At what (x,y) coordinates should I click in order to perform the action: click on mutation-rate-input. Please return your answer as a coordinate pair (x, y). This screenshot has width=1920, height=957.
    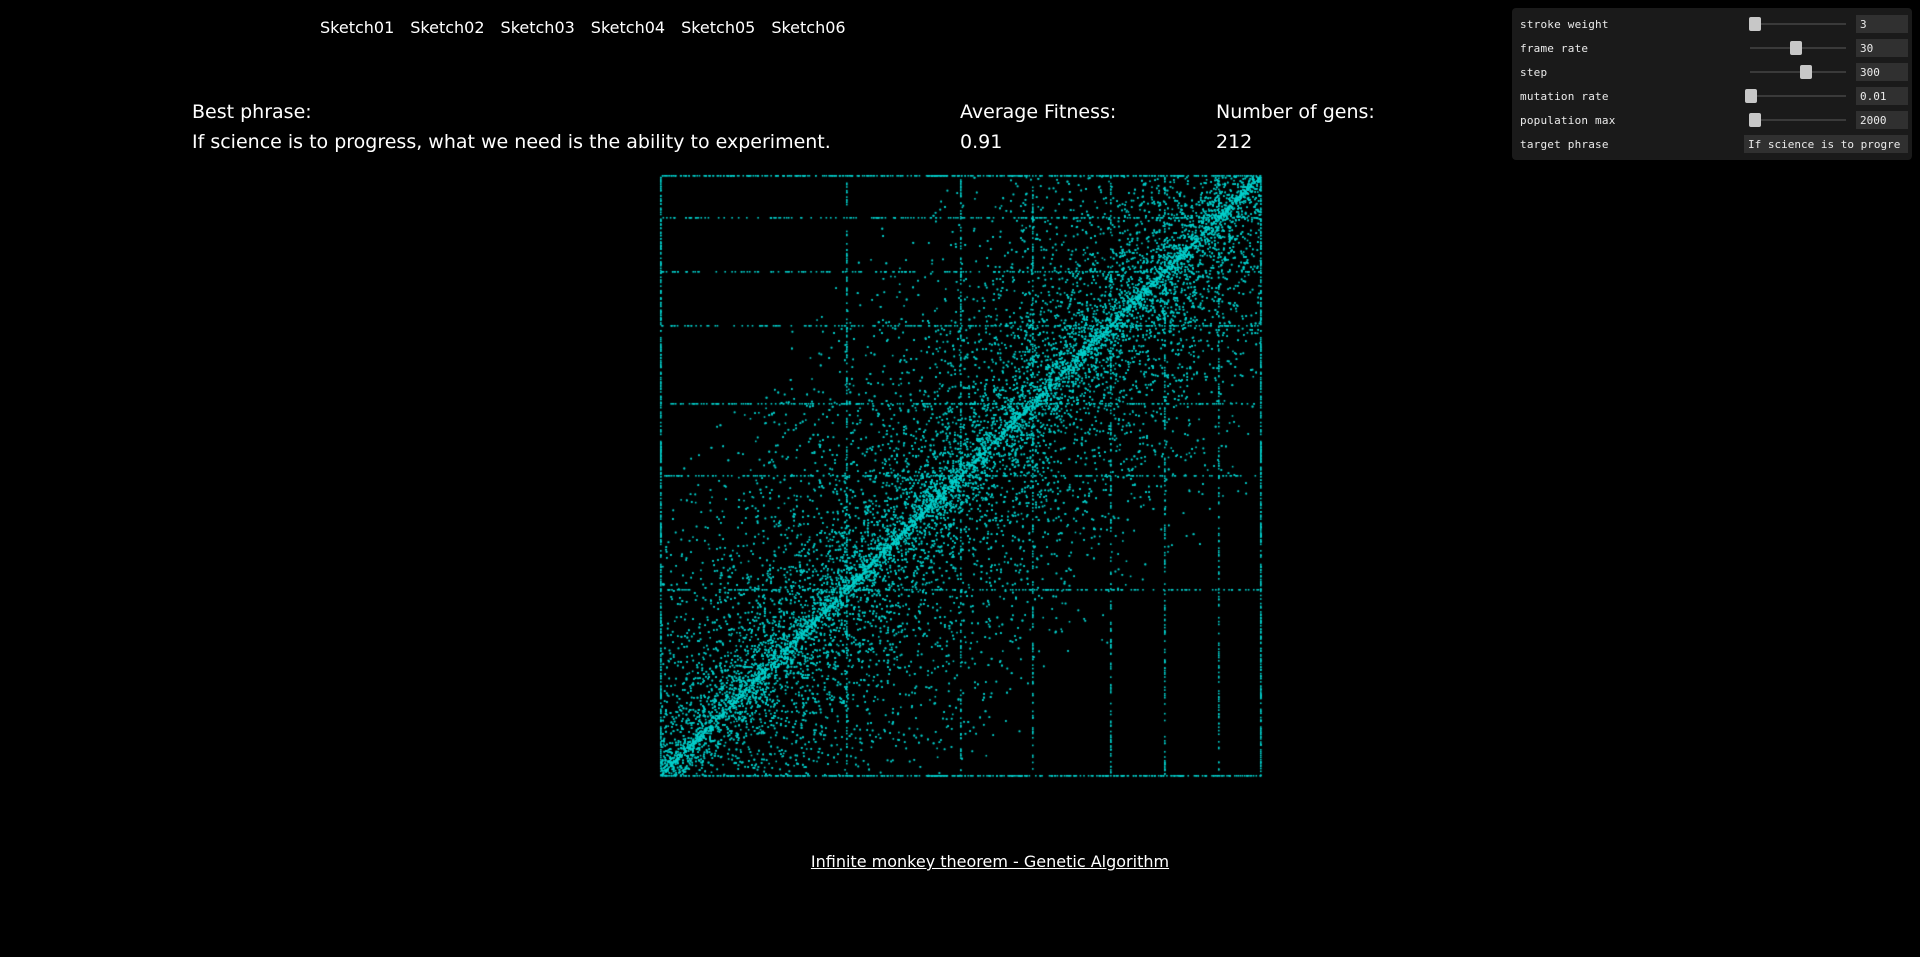
    Looking at the image, I should click on (1882, 96).